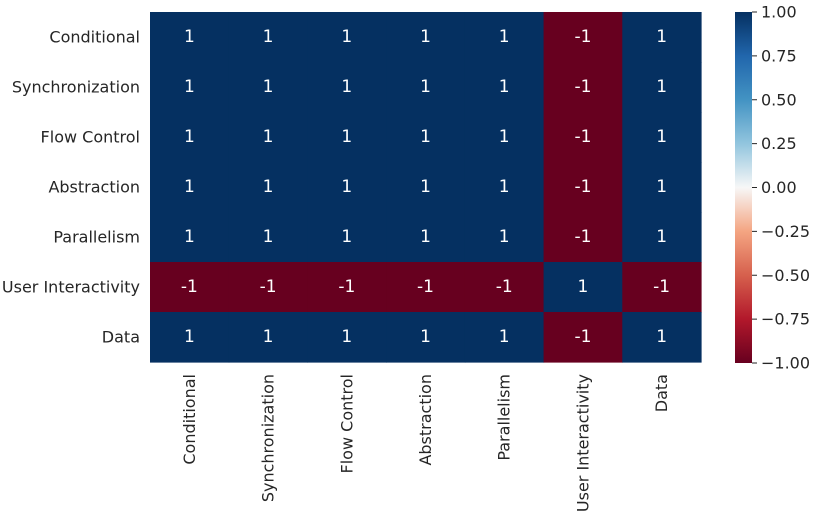 Image resolution: width=816 pixels, height=512 pixels. I want to click on heatmap-cell-synchronization-flow-control, so click(347, 87).